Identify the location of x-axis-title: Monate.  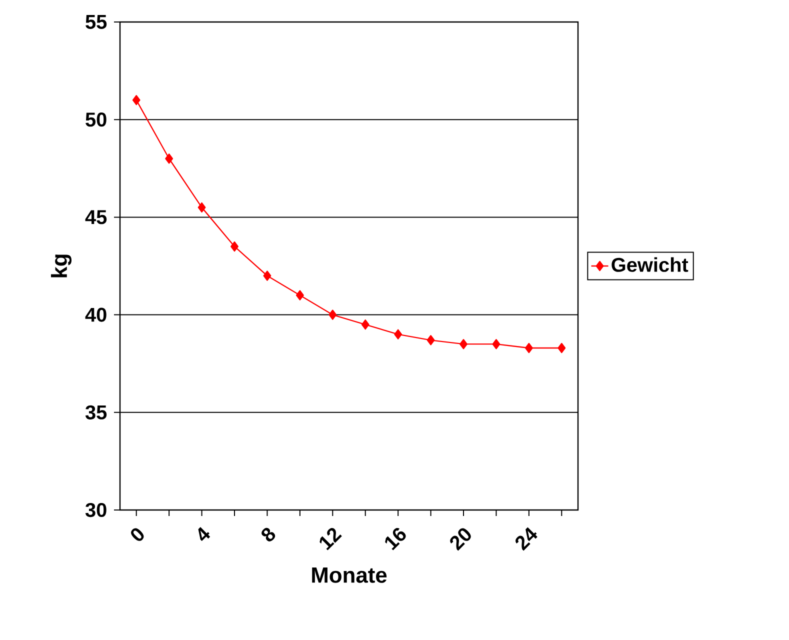
(349, 575).